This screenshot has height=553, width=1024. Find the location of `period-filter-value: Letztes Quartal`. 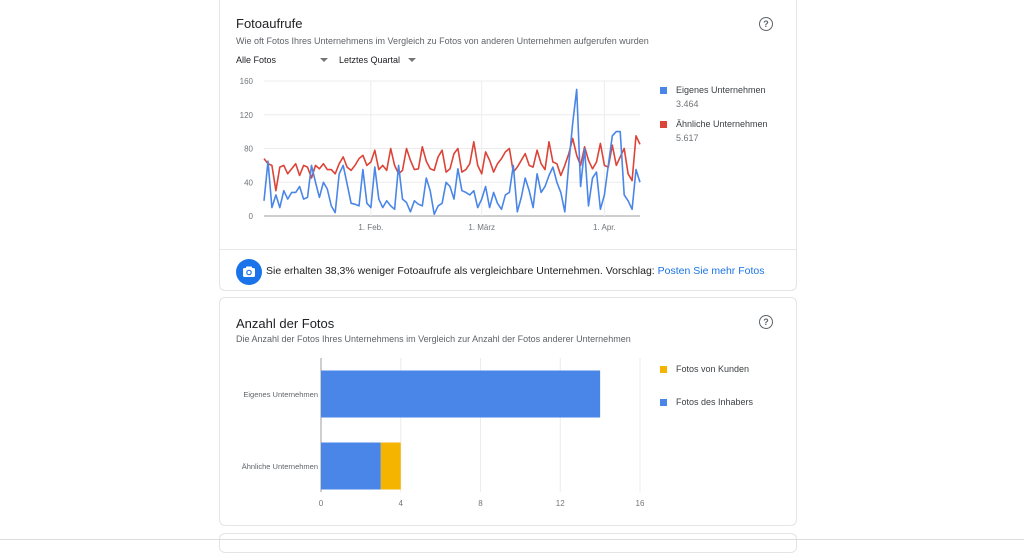

period-filter-value: Letztes Quartal is located at coordinates (370, 60).